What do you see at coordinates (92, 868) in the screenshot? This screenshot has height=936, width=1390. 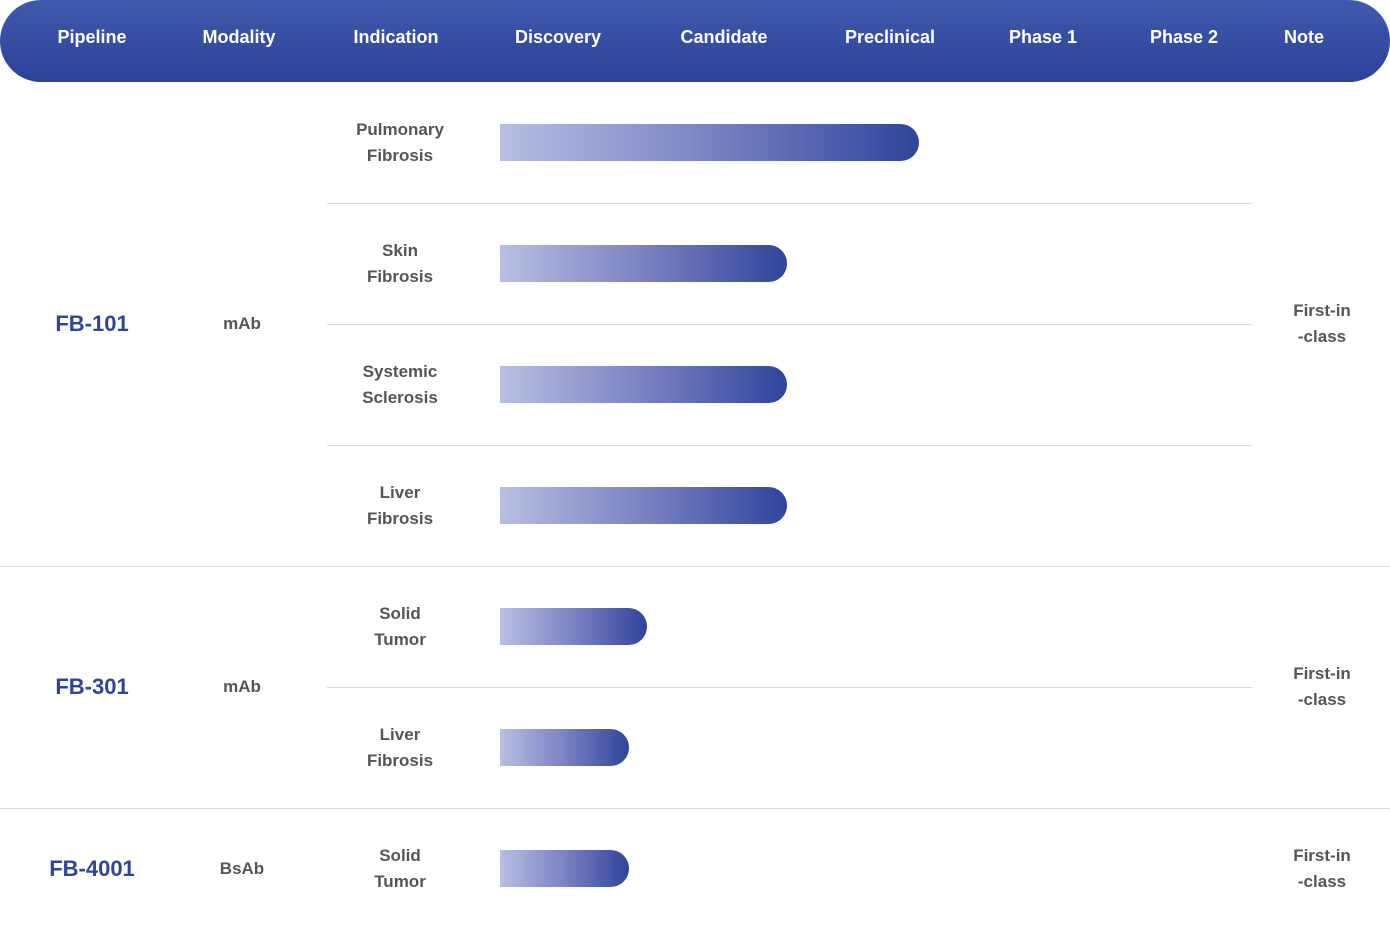 I see `pipeline-name: FB-4001` at bounding box center [92, 868].